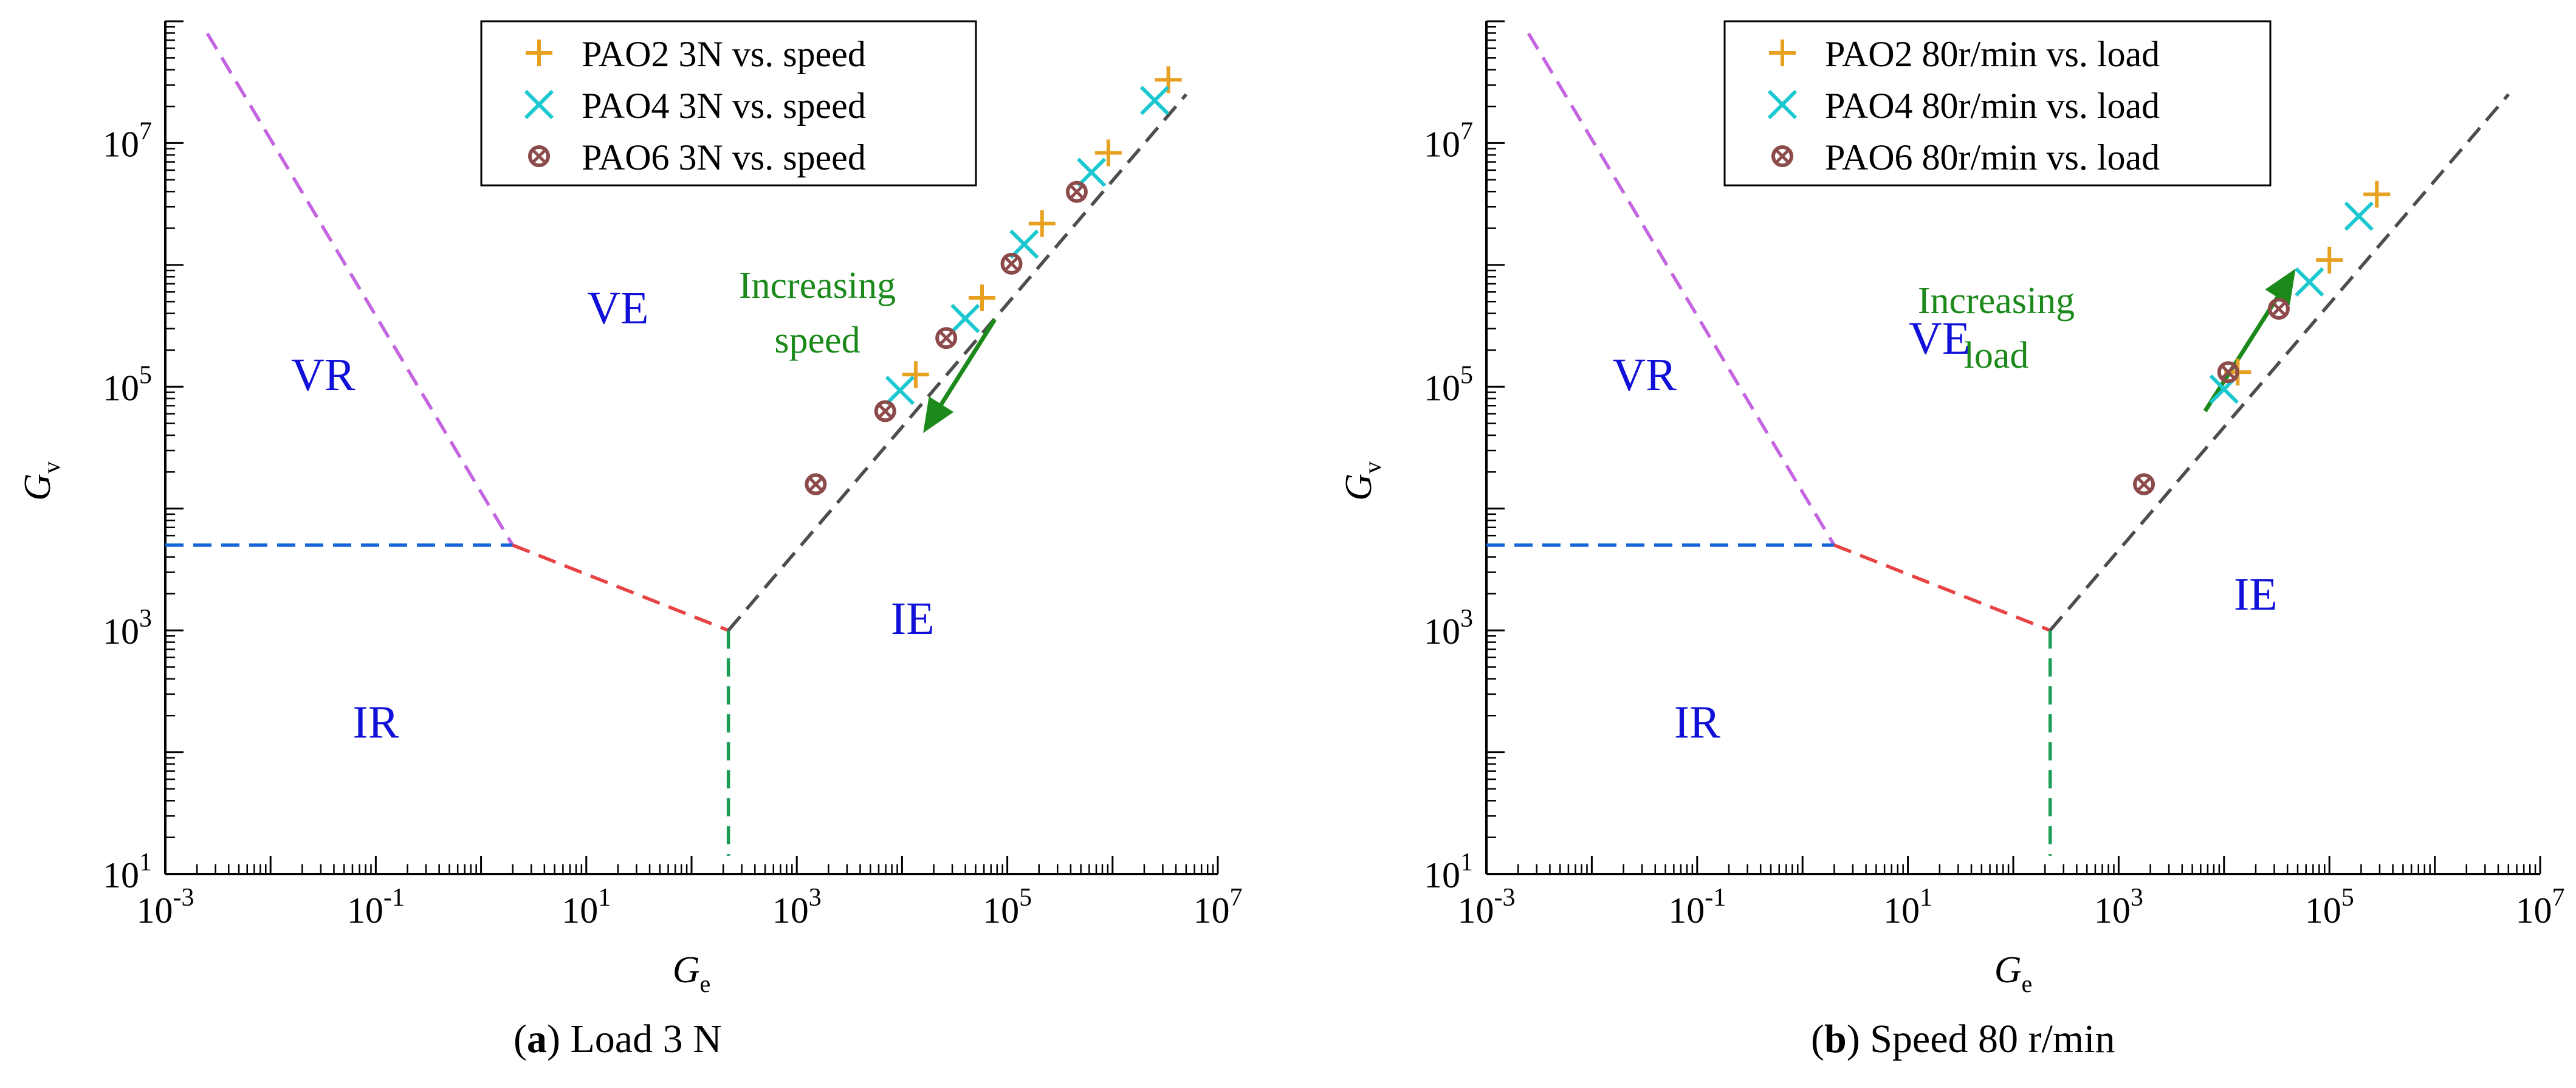 This screenshot has width=2576, height=1088. What do you see at coordinates (1963, 1039) in the screenshot?
I see `caption-b: (b) Speed 80 r/min` at bounding box center [1963, 1039].